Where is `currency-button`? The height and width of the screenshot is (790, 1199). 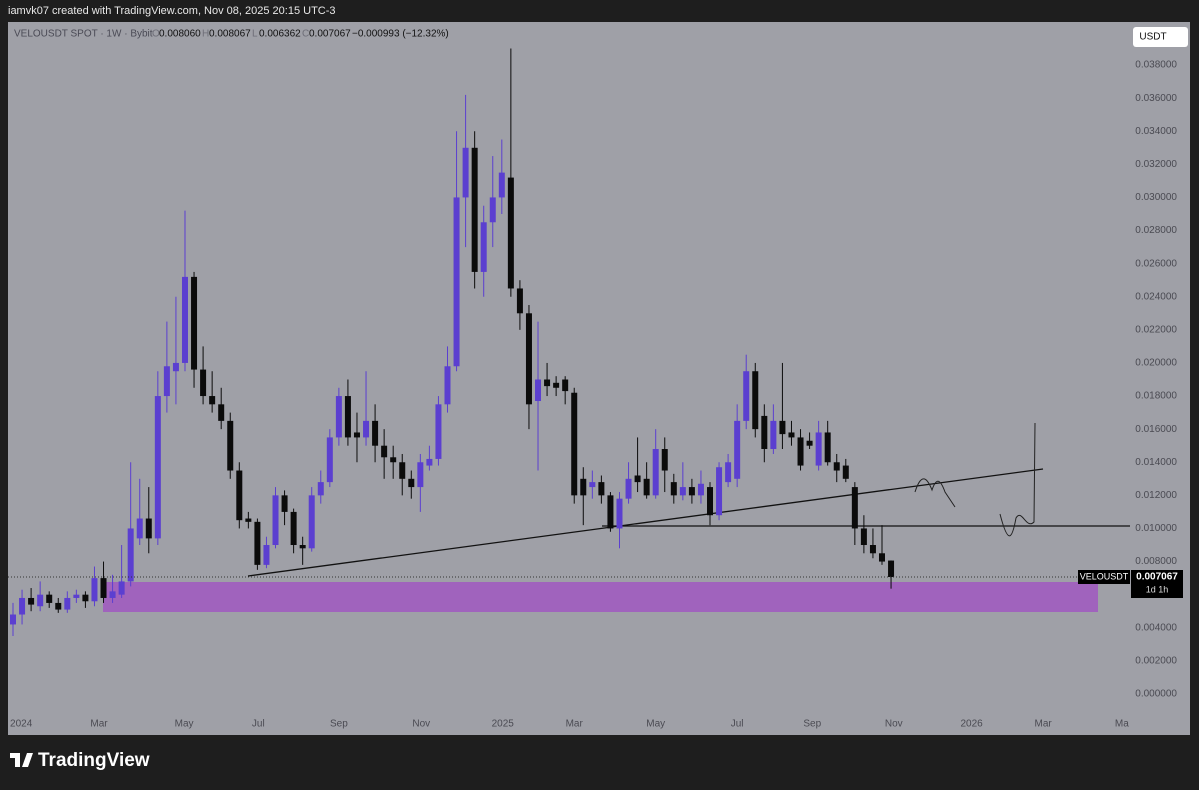 currency-button is located at coordinates (1160, 37).